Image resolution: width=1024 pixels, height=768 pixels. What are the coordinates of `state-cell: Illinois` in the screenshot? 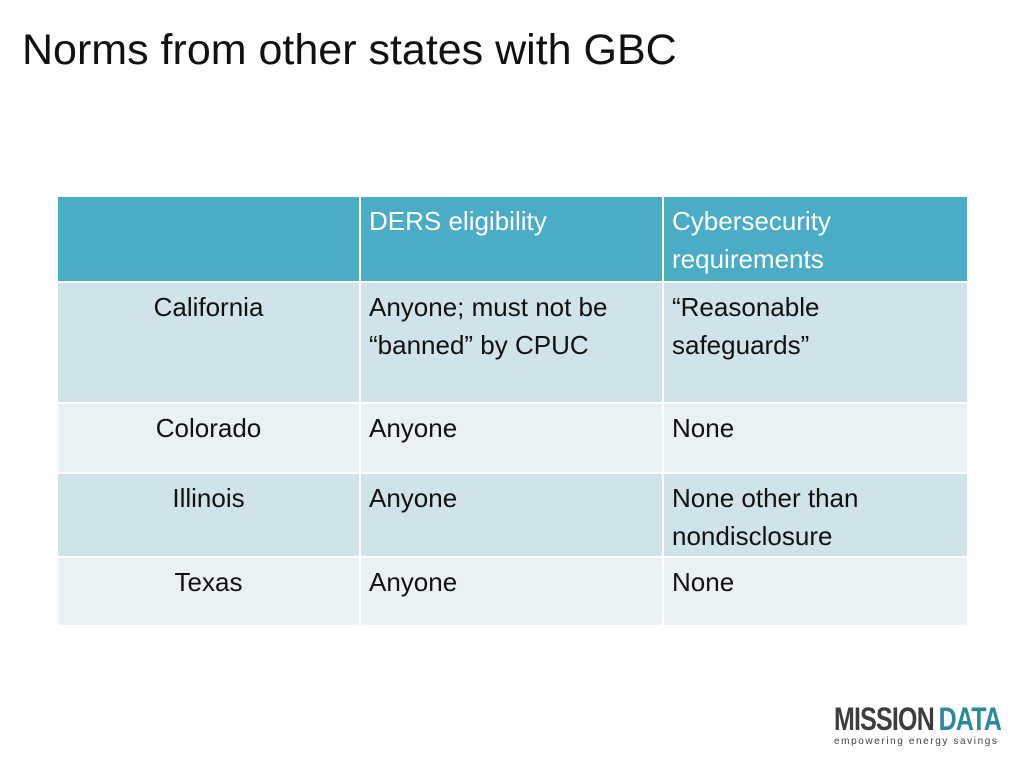 It's located at (208, 515).